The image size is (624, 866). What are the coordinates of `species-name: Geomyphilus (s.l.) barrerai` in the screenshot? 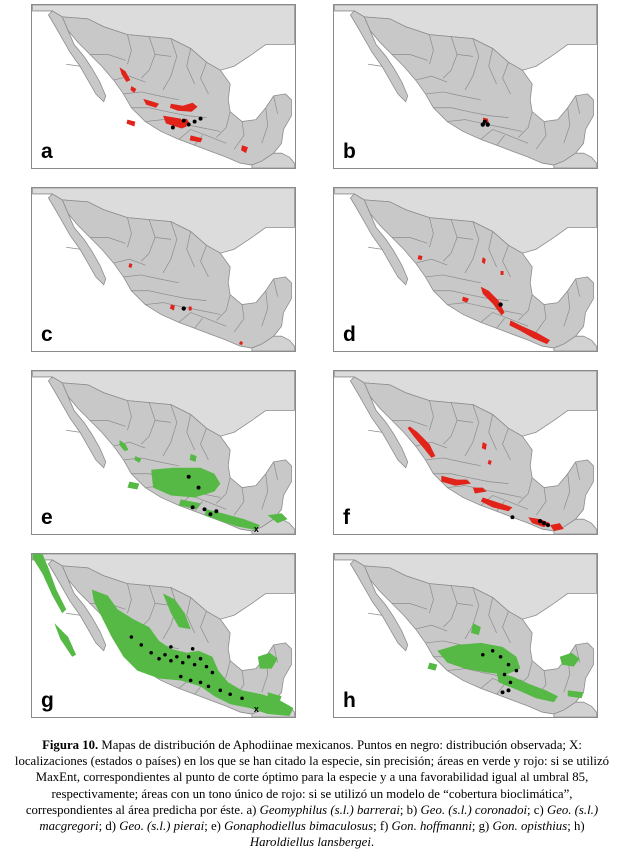 It's located at (329, 809).